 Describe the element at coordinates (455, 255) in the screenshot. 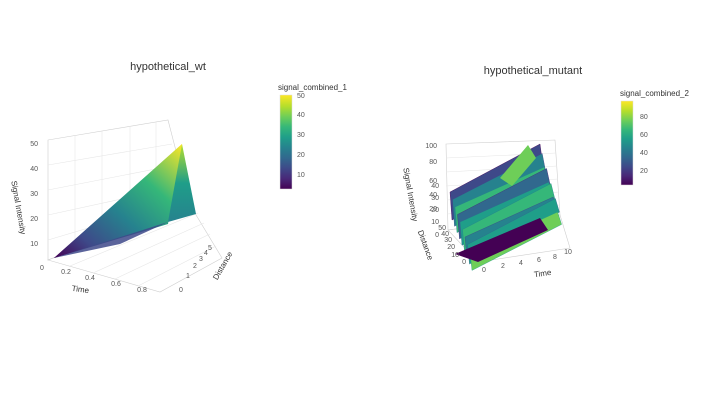

I see `y-tick: 10` at that location.